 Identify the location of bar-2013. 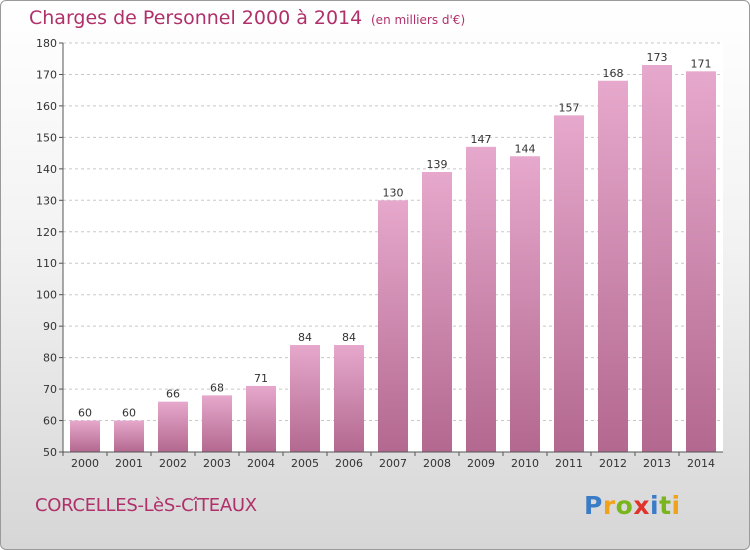
(657, 259).